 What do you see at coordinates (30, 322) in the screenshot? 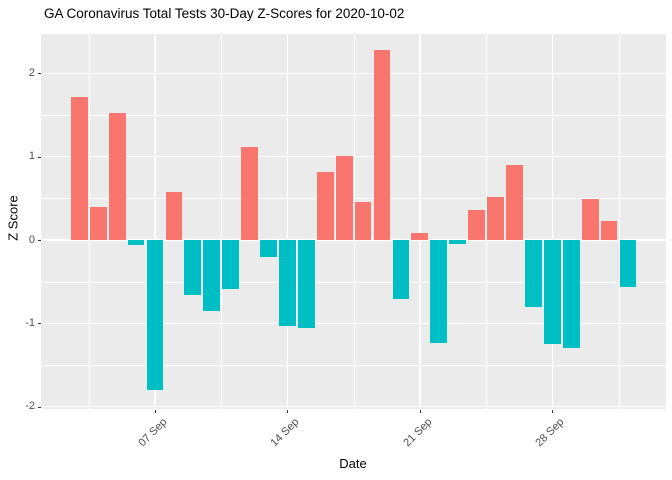
I see `y-tick-label: -1` at bounding box center [30, 322].